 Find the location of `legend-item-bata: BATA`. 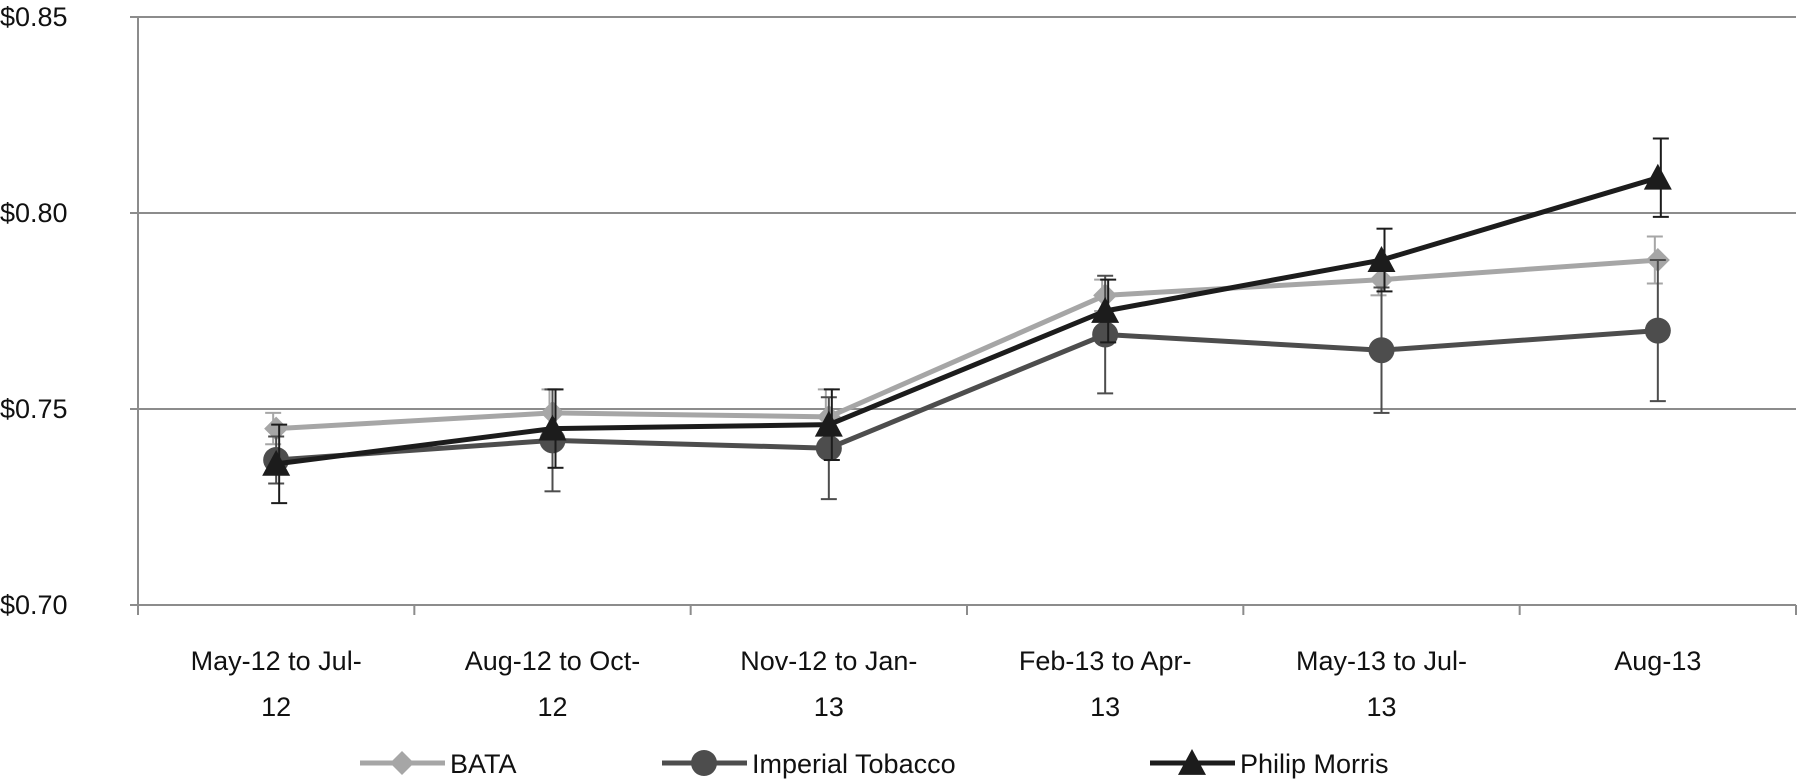

legend-item-bata: BATA is located at coordinates (438, 764).